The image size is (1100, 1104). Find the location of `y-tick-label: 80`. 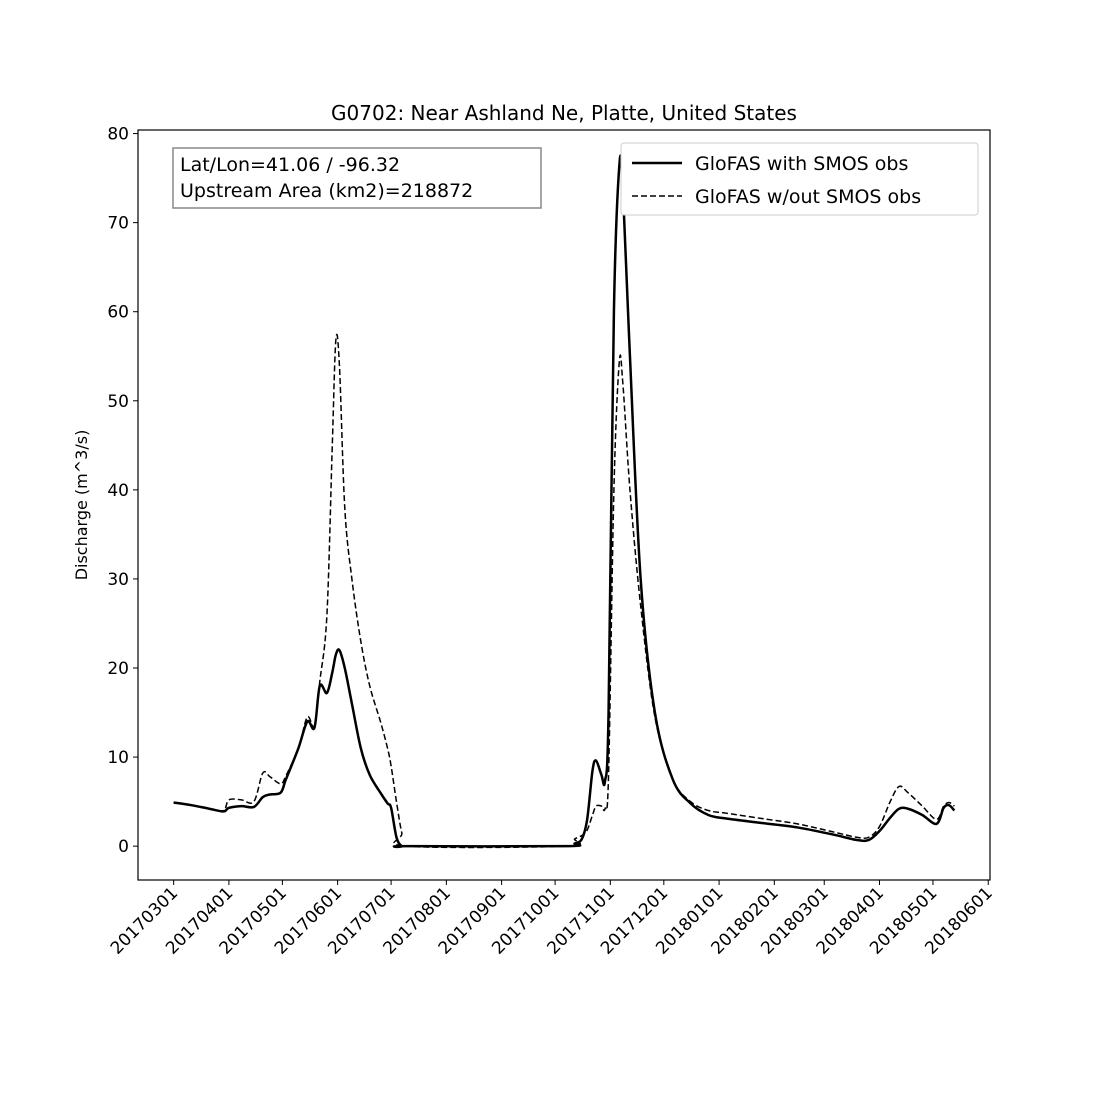

y-tick-label: 80 is located at coordinates (118, 135).